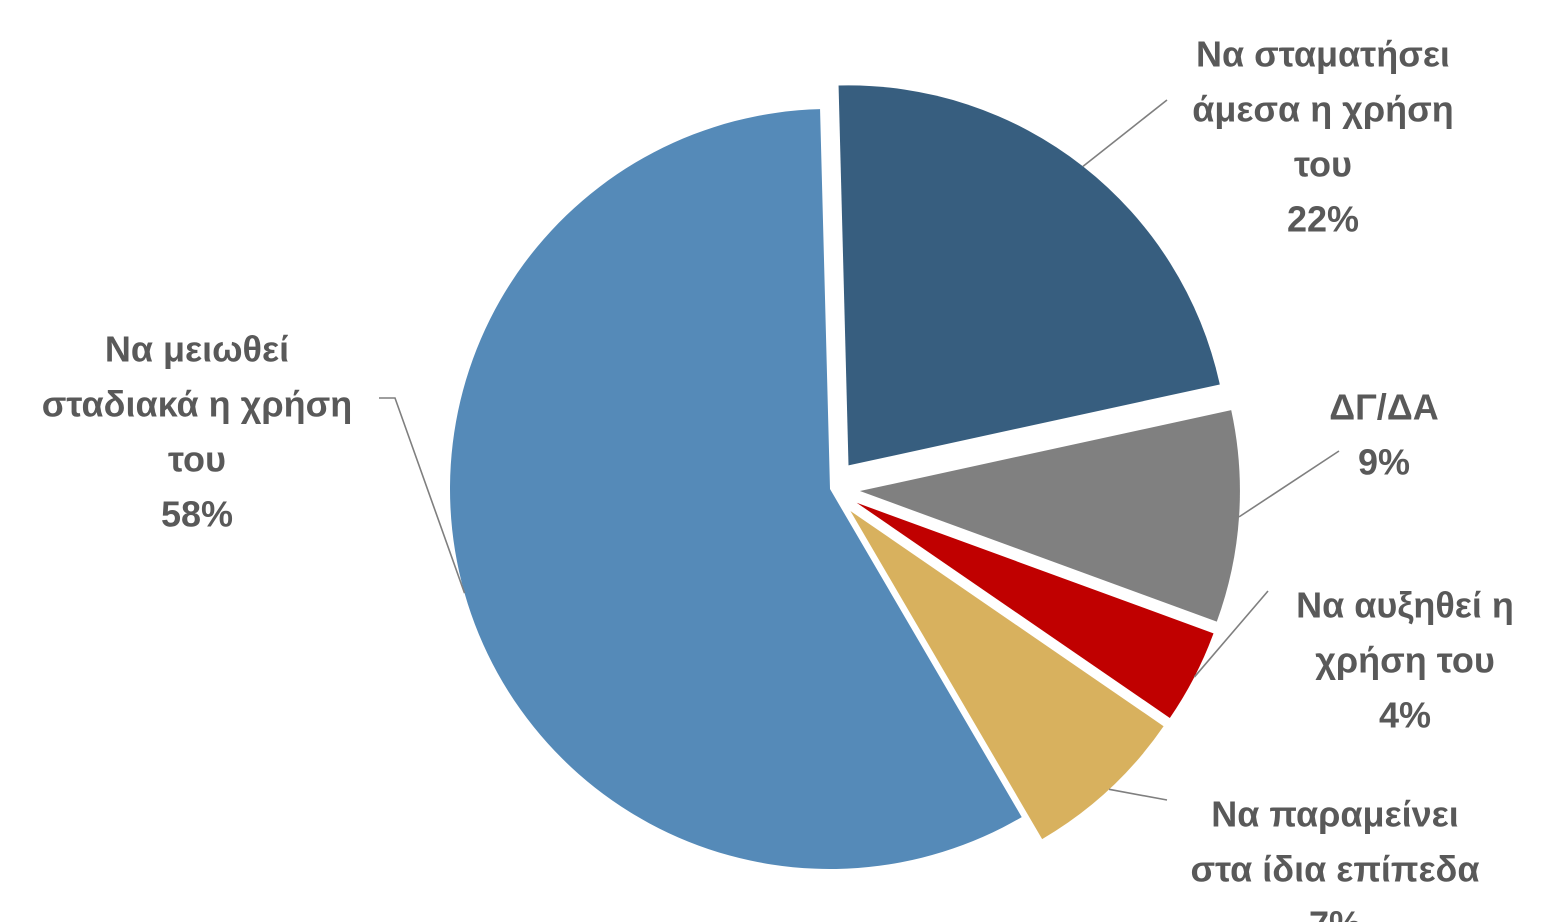 The image size is (1544, 922). What do you see at coordinates (1383, 406) in the screenshot?
I see `data-label-text: ΔΓ/ΔΑ` at bounding box center [1383, 406].